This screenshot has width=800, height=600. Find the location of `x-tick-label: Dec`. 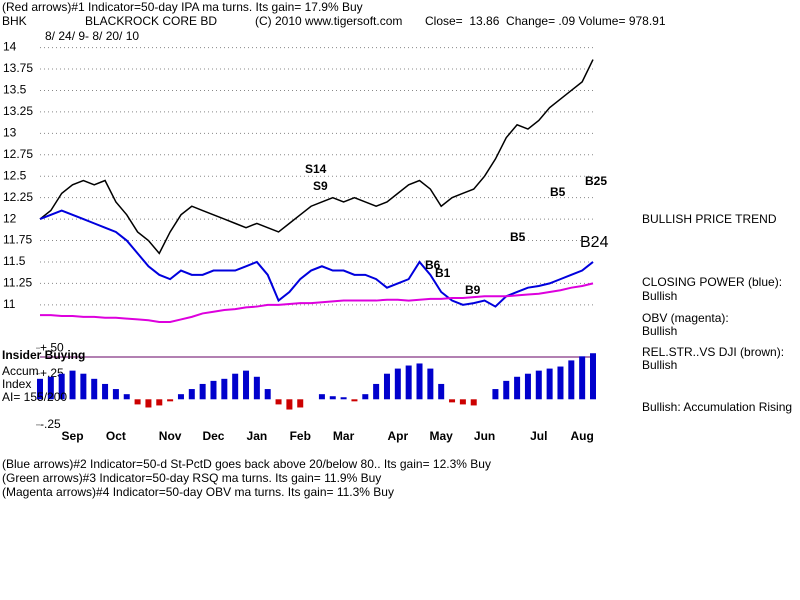

x-tick-label: Dec is located at coordinates (213, 436).